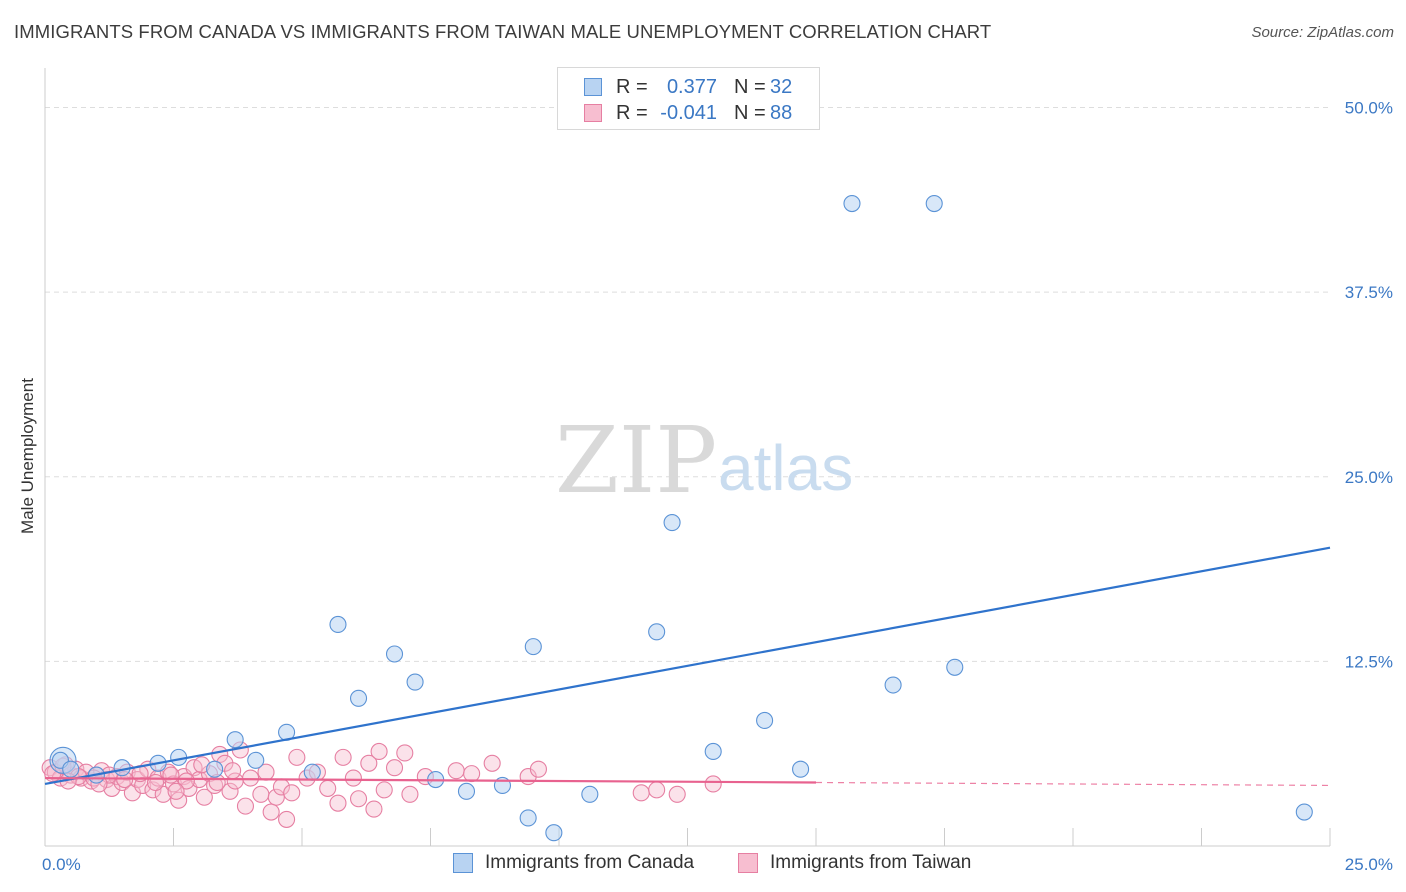  Describe the element at coordinates (691, 87) in the screenshot. I see `legend-r-value: 0.377` at that location.